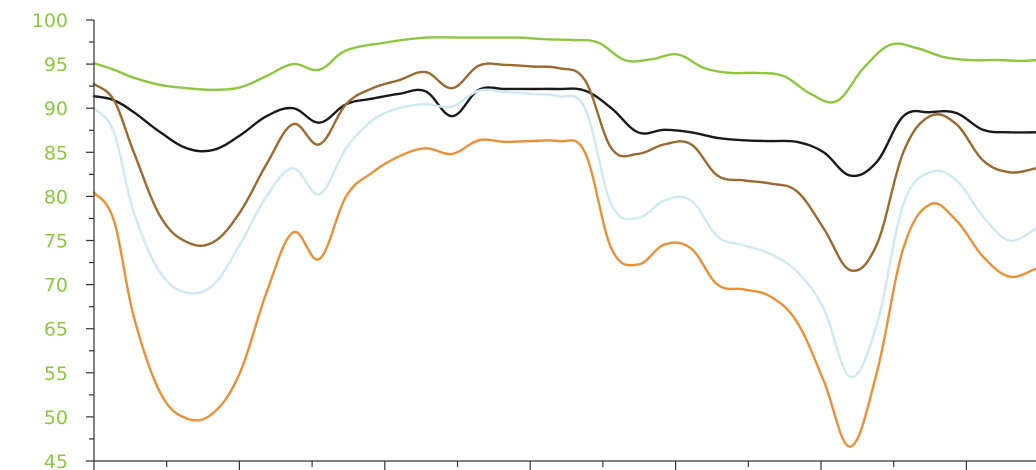 Image resolution: width=1036 pixels, height=470 pixels. What do you see at coordinates (56, 153) in the screenshot?
I see `y-tick-label: 85` at bounding box center [56, 153].